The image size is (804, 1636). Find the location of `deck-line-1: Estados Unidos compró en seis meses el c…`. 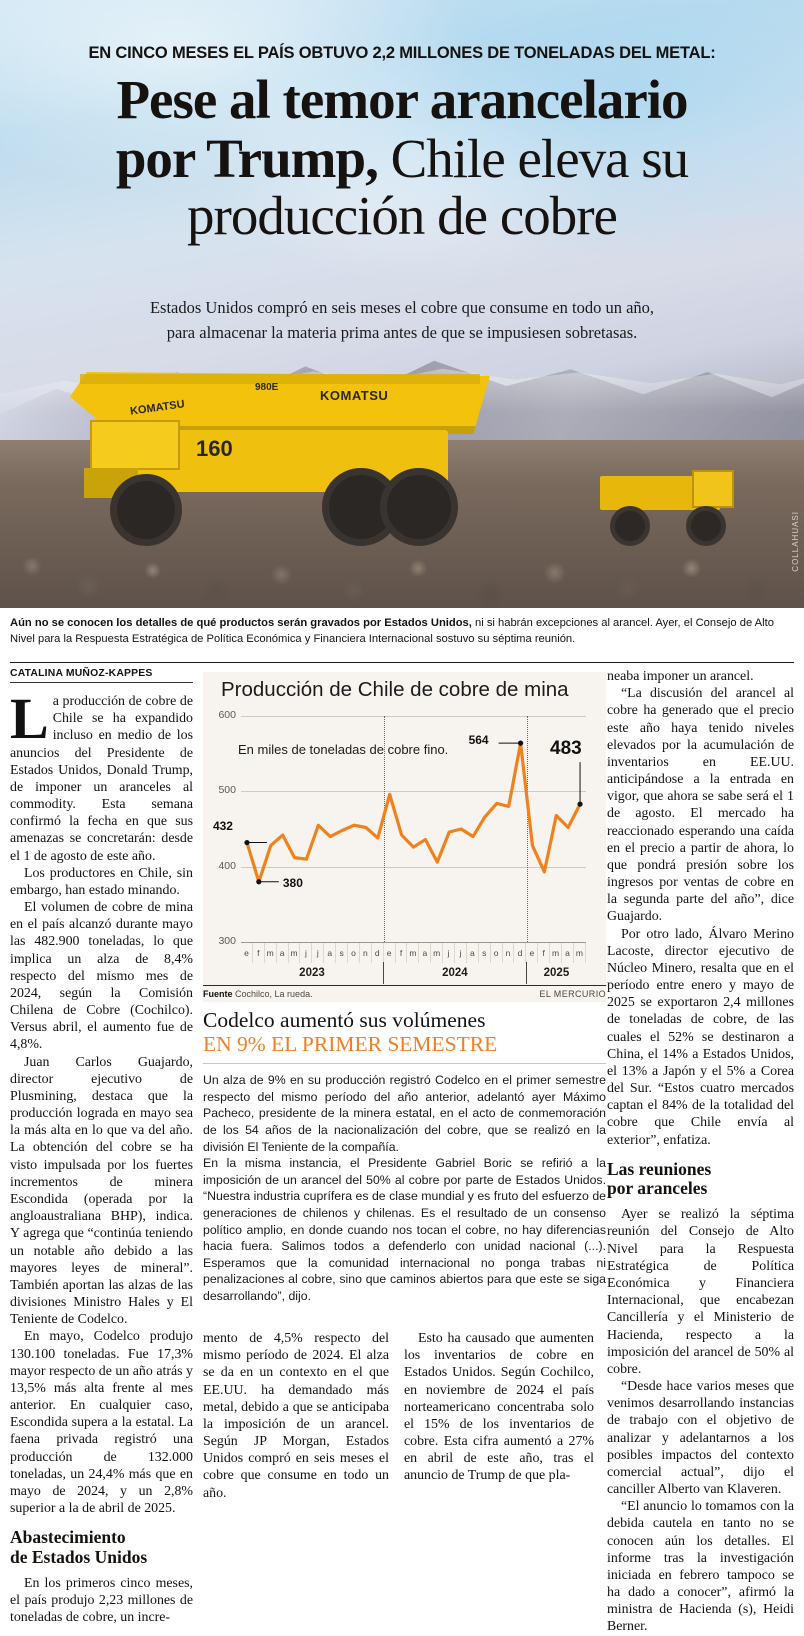

deck-line-1: Estados Unidos compró en seis meses el c… is located at coordinates (402, 307).